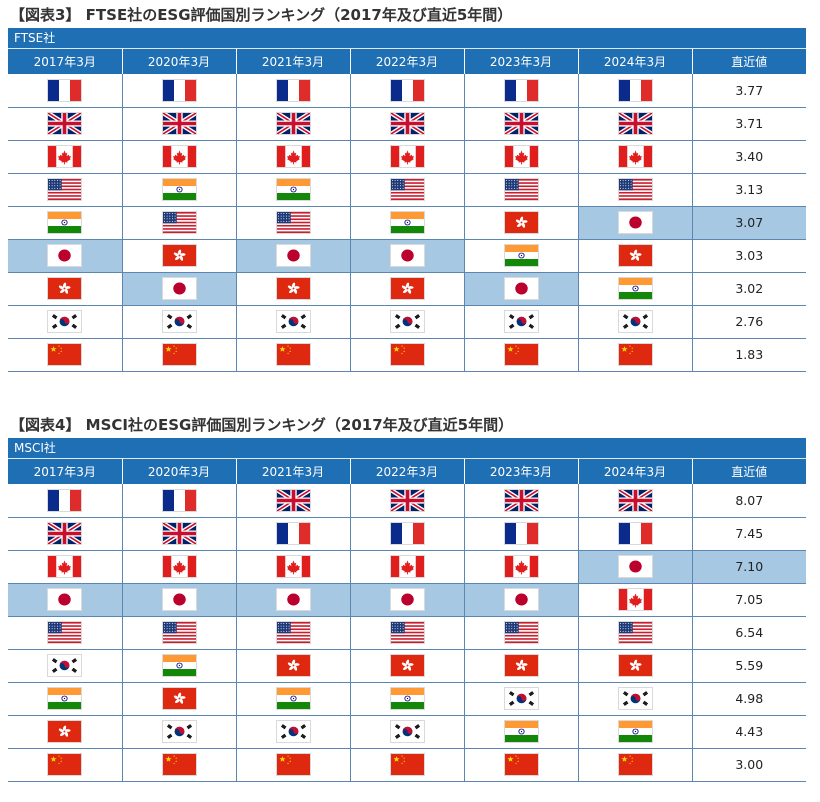 The height and width of the screenshot is (802, 820). Describe the element at coordinates (749, 355) in the screenshot. I see `latest-value: 1.83` at that location.